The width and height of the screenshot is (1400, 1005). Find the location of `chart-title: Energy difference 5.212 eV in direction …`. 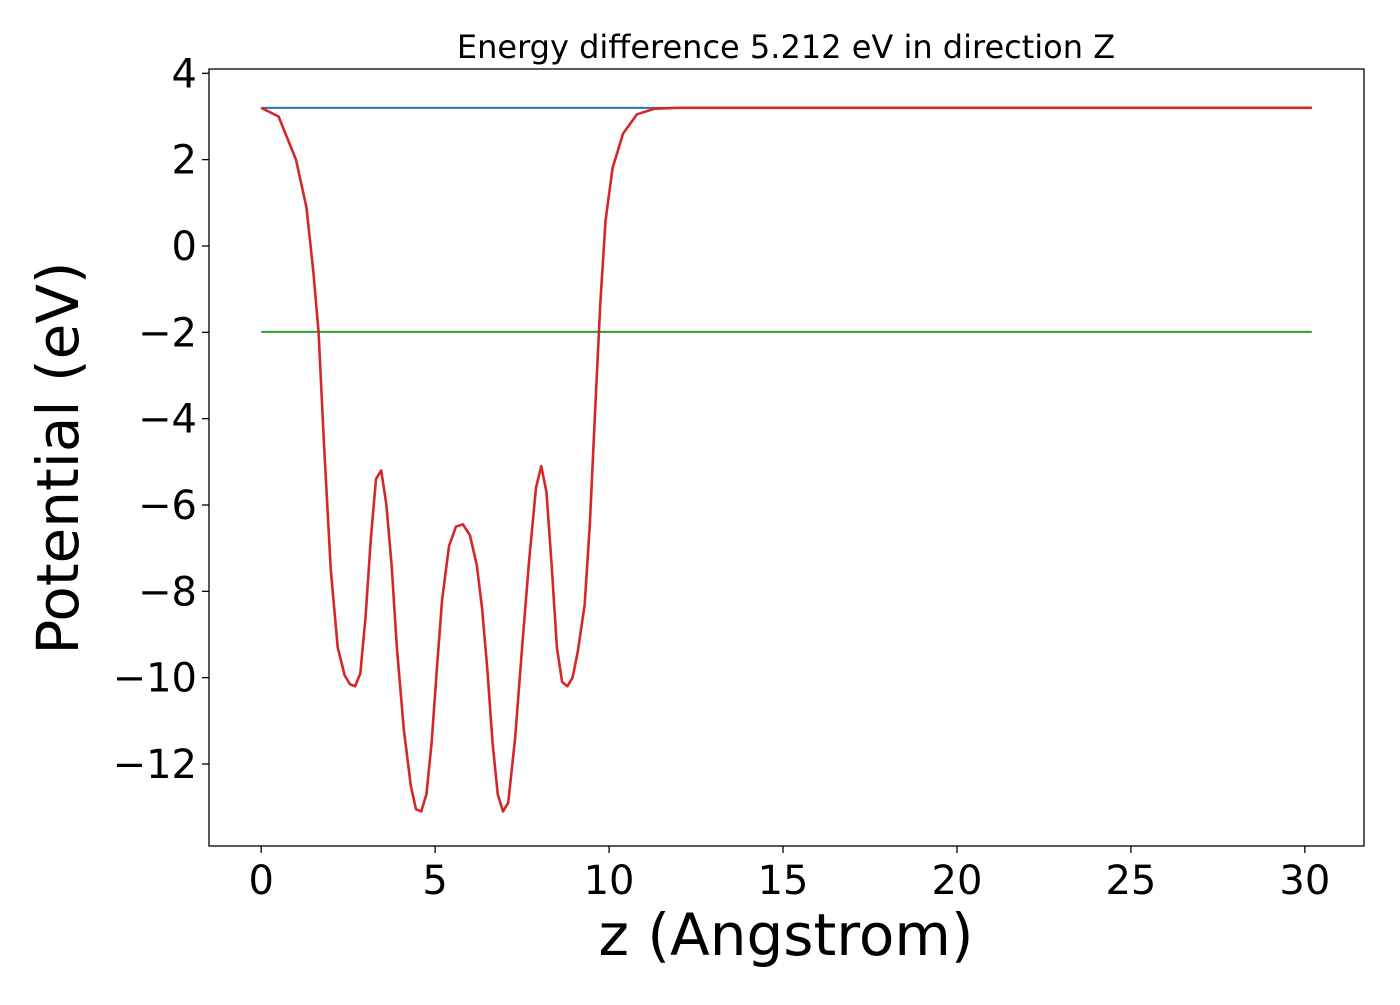

chart-title: Energy difference 5.212 eV in direction … is located at coordinates (786, 47).